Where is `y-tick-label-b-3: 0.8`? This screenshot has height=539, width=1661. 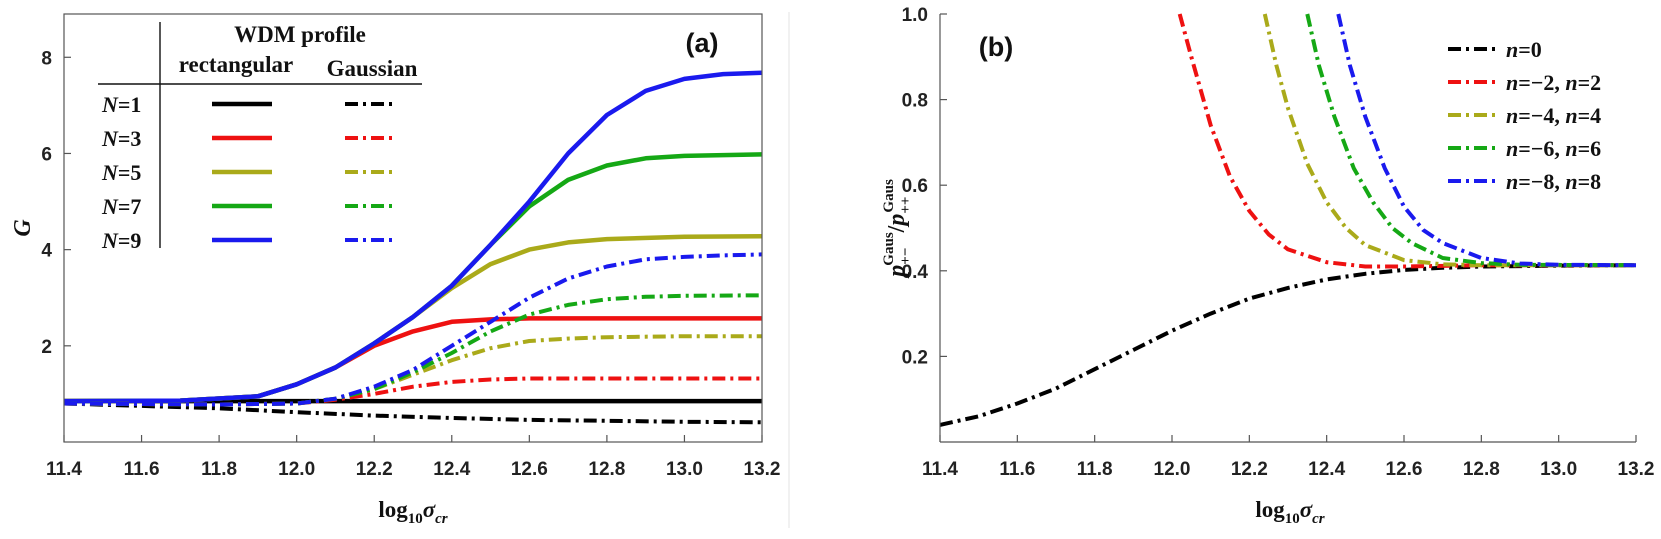 y-tick-label-b-3: 0.8 is located at coordinates (915, 101).